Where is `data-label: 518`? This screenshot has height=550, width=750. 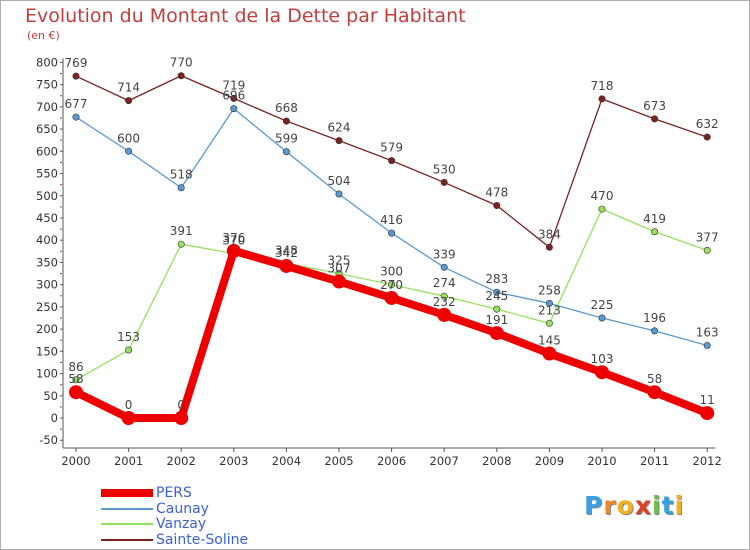
data-label: 518 is located at coordinates (181, 175).